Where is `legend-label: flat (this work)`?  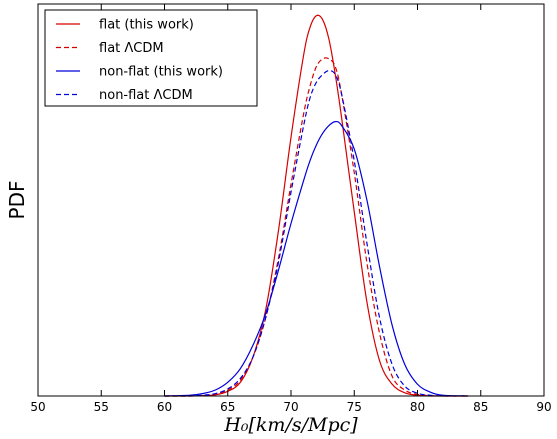 legend-label: flat (this work) is located at coordinates (146, 25).